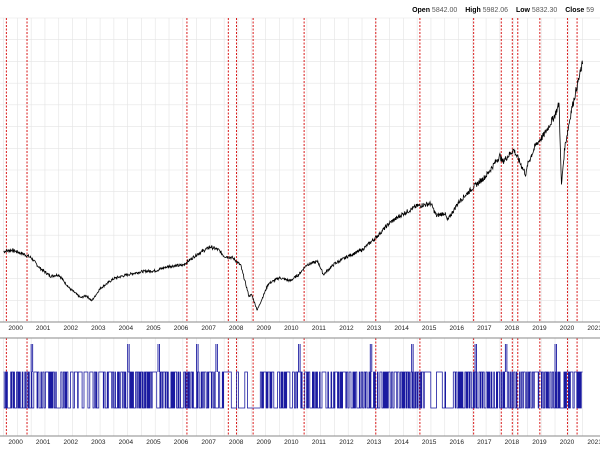 The height and width of the screenshot is (450, 600). Describe the element at coordinates (15, 442) in the screenshot. I see `x-tick-label-bottom: 2000` at that location.